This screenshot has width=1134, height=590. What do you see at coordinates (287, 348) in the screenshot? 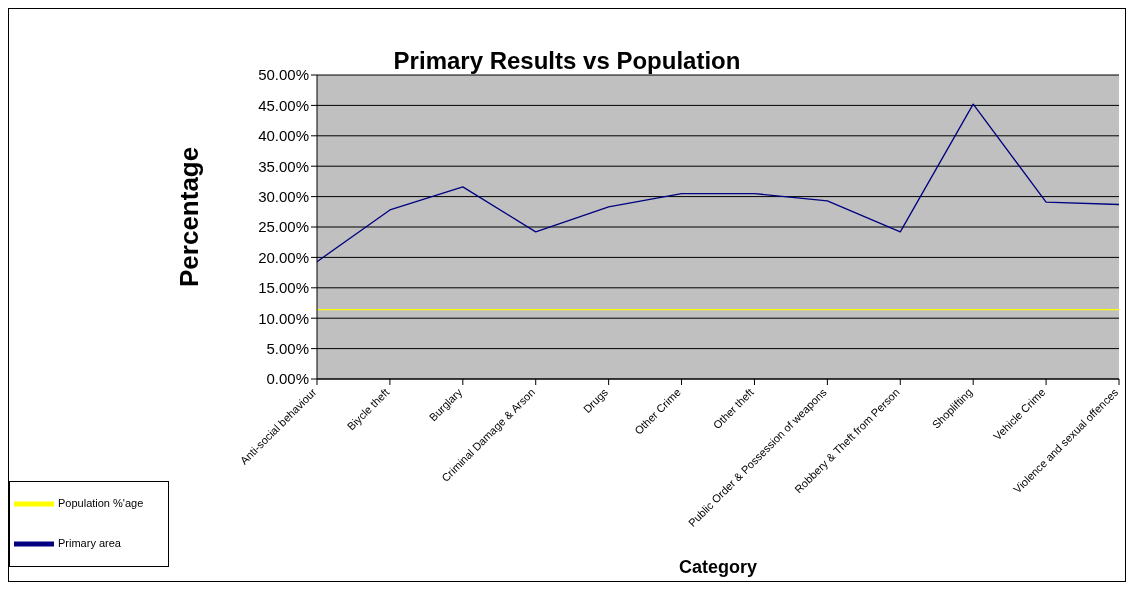
I see `y-tick-label: 5.00%` at bounding box center [287, 348].